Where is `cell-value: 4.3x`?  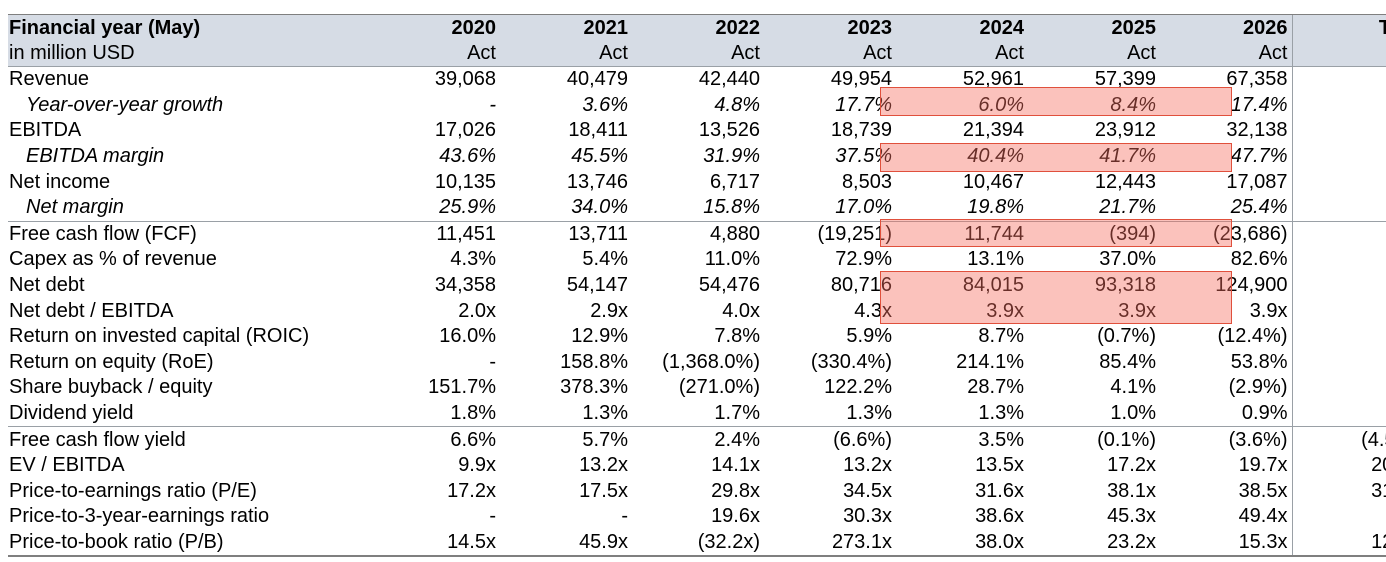
cell-value: 4.3x is located at coordinates (873, 310).